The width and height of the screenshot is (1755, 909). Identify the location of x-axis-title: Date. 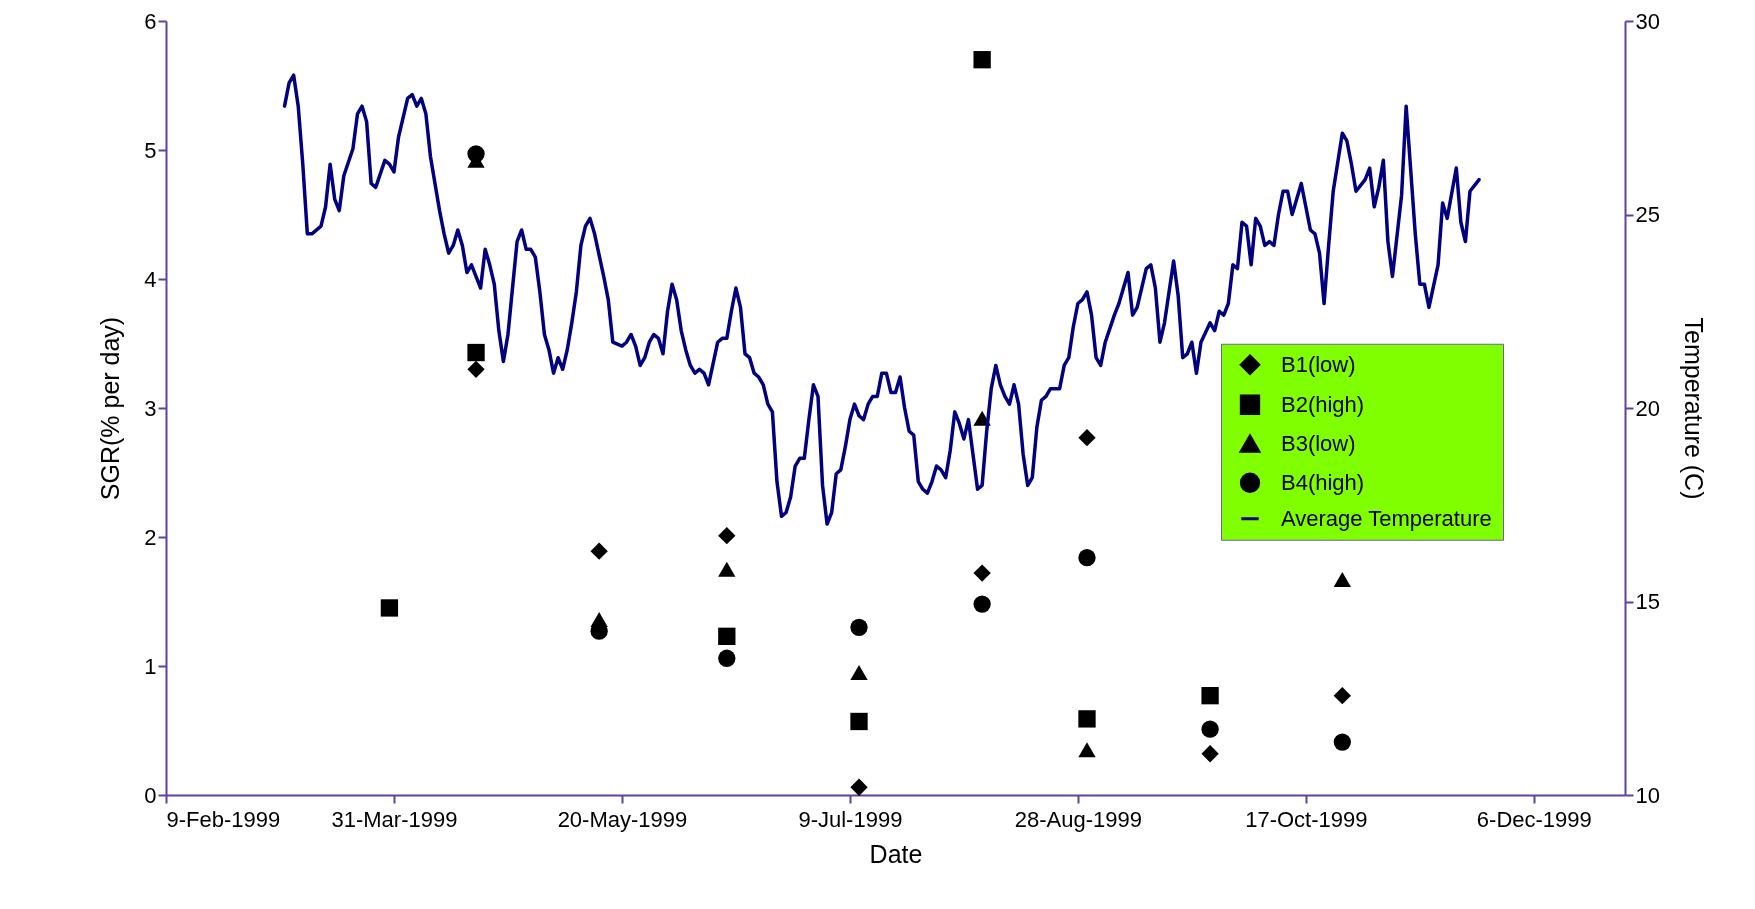
(896, 853).